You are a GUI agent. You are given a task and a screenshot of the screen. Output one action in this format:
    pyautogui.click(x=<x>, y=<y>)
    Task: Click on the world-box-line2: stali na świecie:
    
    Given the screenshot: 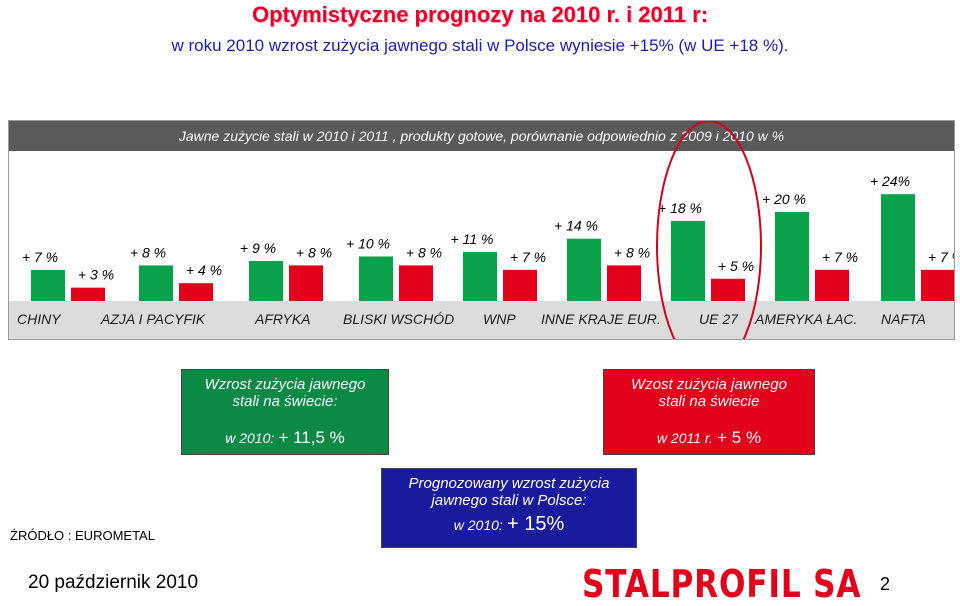 What is the action you would take?
    pyautogui.click(x=285, y=401)
    